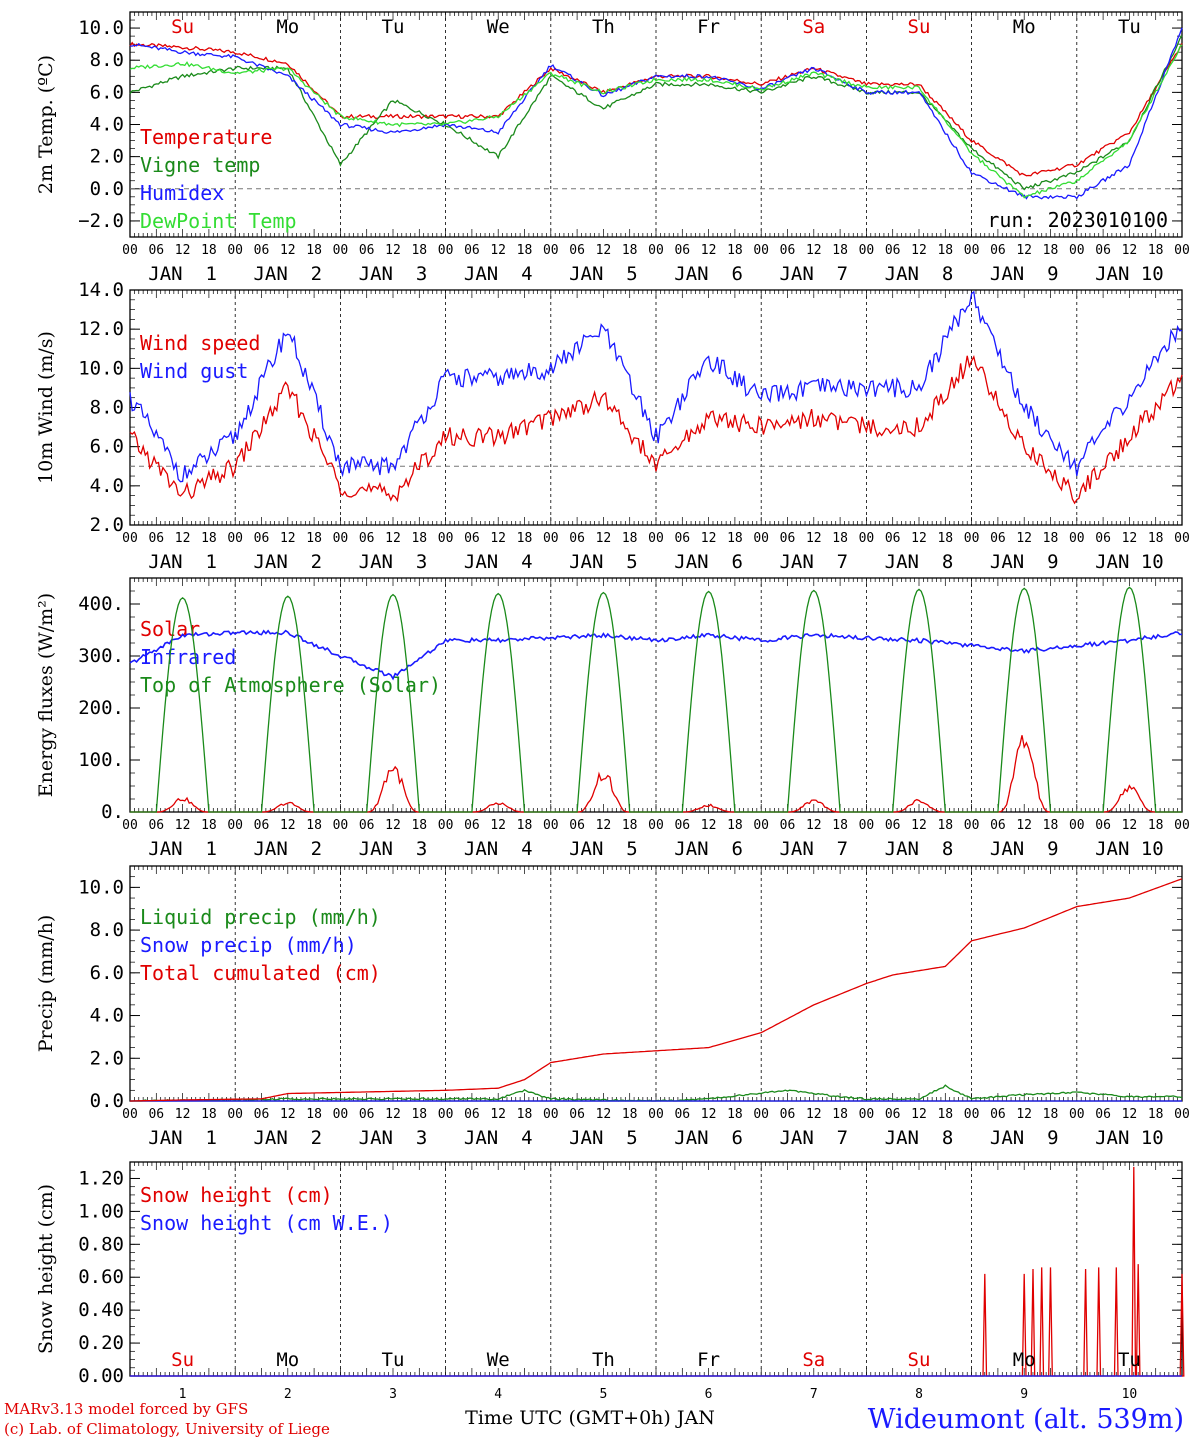 This screenshot has height=1440, width=1194. Describe the element at coordinates (708, 1138) in the screenshot. I see `date-label: JAN 6` at that location.